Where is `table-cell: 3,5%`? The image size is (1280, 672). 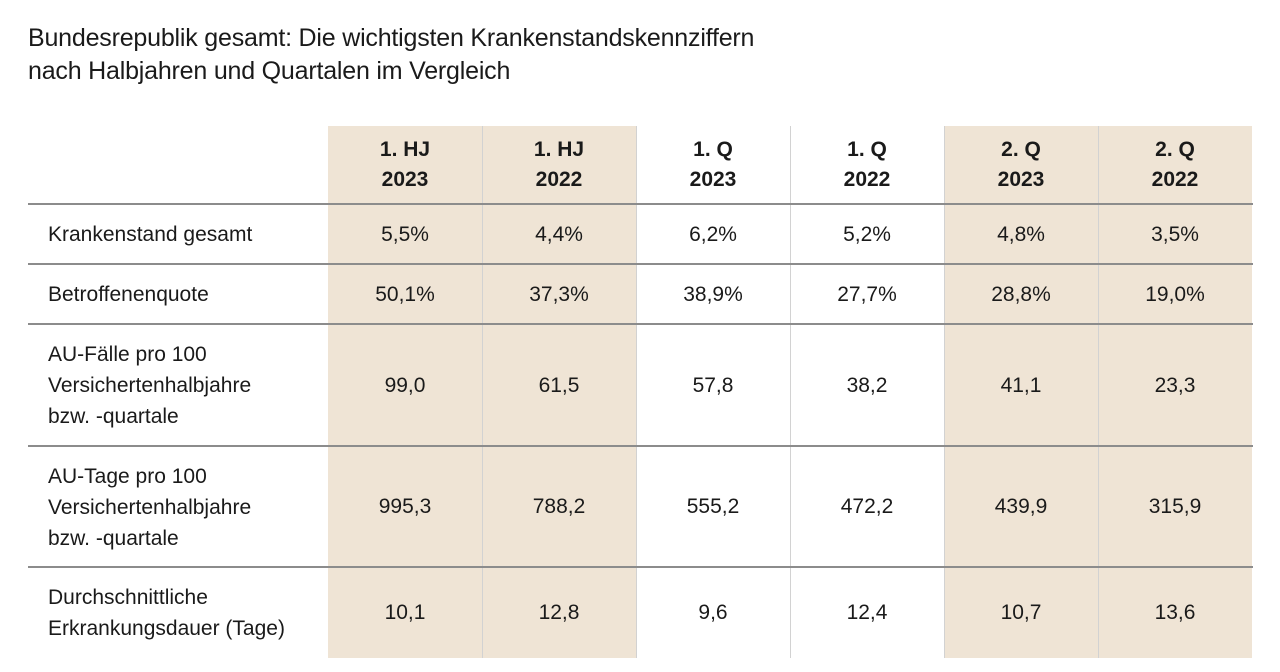 table-cell: 3,5% is located at coordinates (1175, 234).